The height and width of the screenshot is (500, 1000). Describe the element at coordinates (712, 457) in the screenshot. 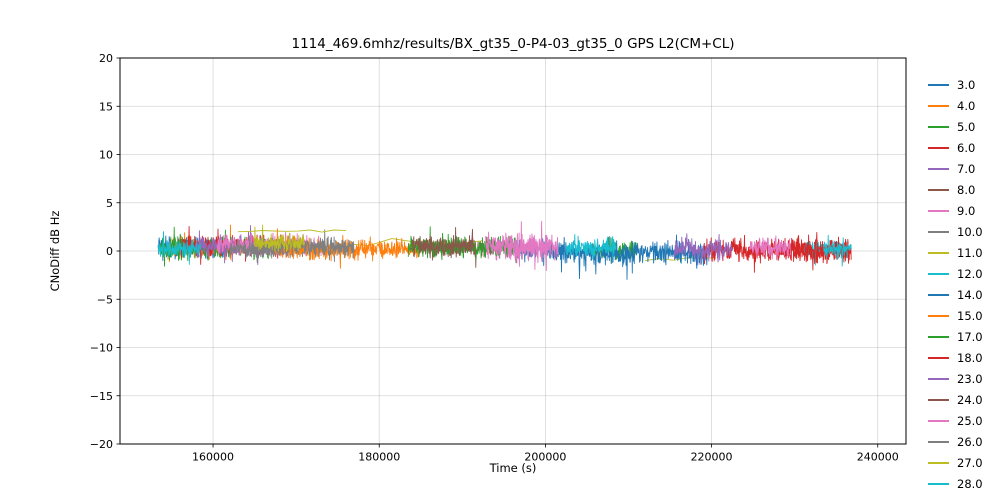

I see `x-tick-label: 220000` at that location.